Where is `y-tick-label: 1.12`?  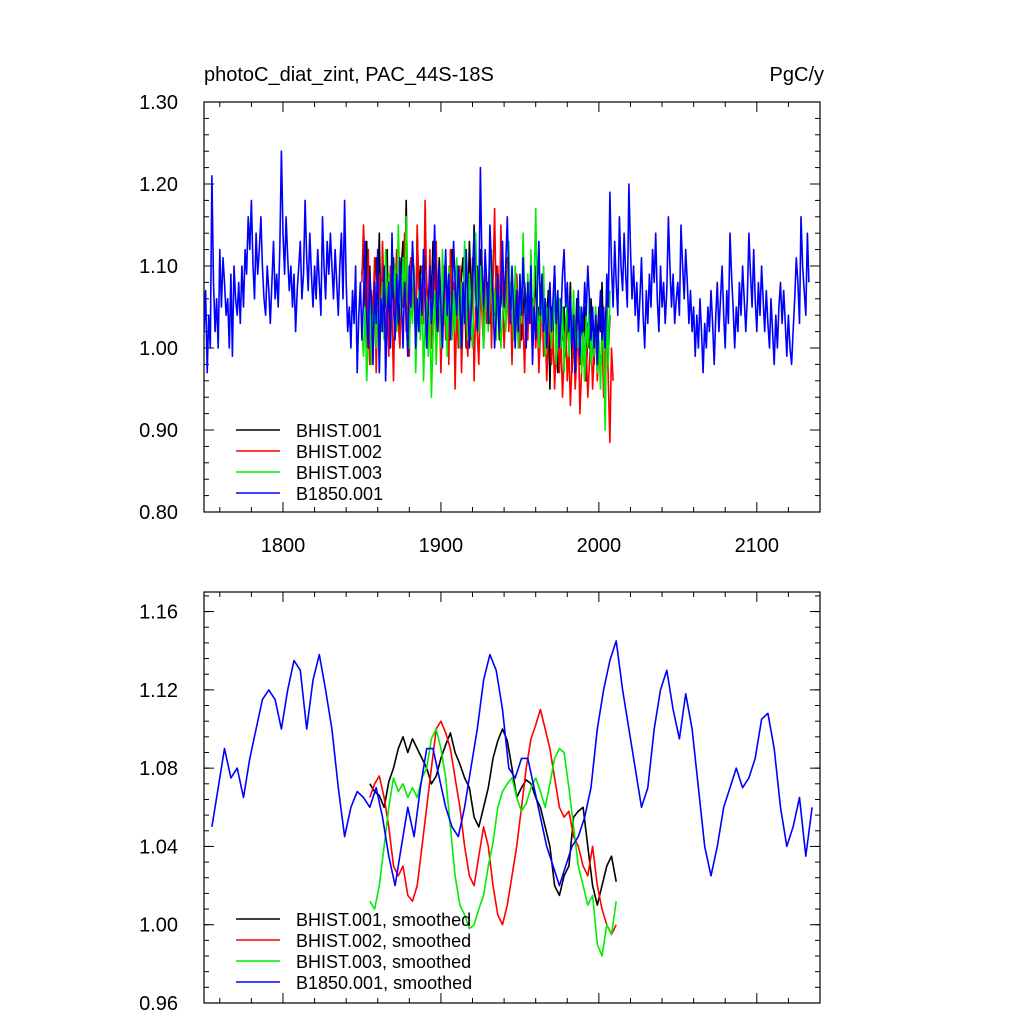
y-tick-label: 1.12 is located at coordinates (158, 691).